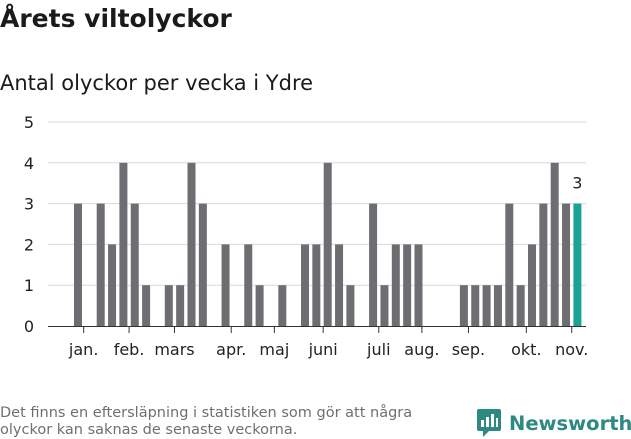 The width and height of the screenshot is (631, 439). I want to click on brand: Newsworthy, so click(553, 423).